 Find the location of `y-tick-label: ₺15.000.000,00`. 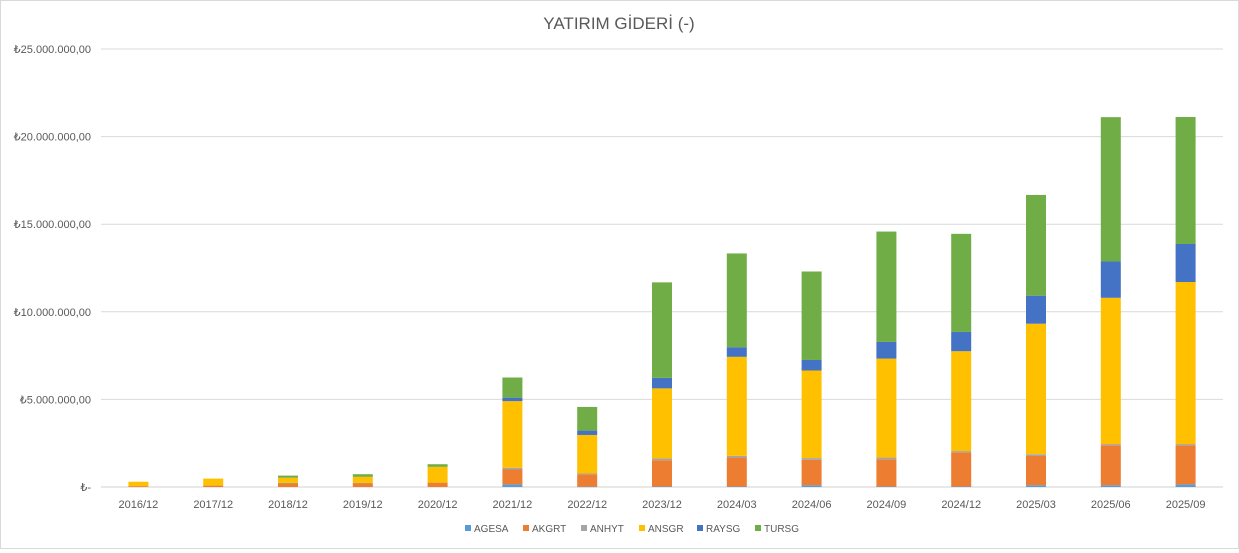

y-tick-label: ₺15.000.000,00 is located at coordinates (52, 225).